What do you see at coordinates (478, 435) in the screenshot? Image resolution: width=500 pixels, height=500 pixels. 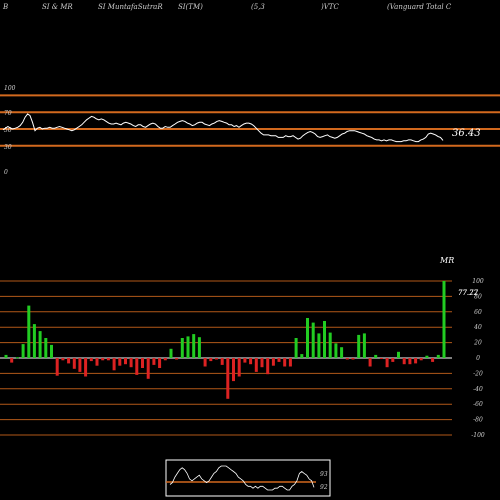 I see `mrsi-y-tick-10: -100` at bounding box center [478, 435].